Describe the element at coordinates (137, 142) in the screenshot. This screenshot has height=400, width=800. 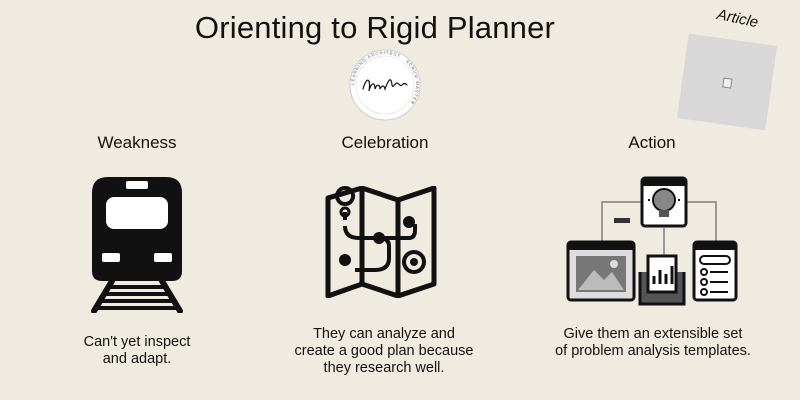
I see `weakness-heading: Weakness` at that location.